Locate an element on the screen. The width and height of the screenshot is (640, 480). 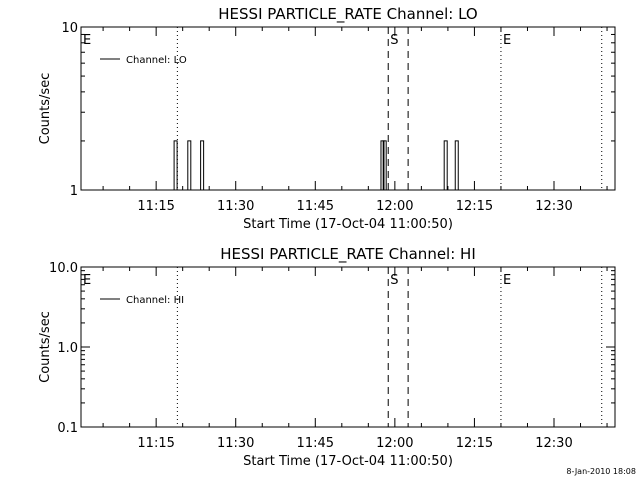
legend-label: Channel: HI is located at coordinates (155, 300).